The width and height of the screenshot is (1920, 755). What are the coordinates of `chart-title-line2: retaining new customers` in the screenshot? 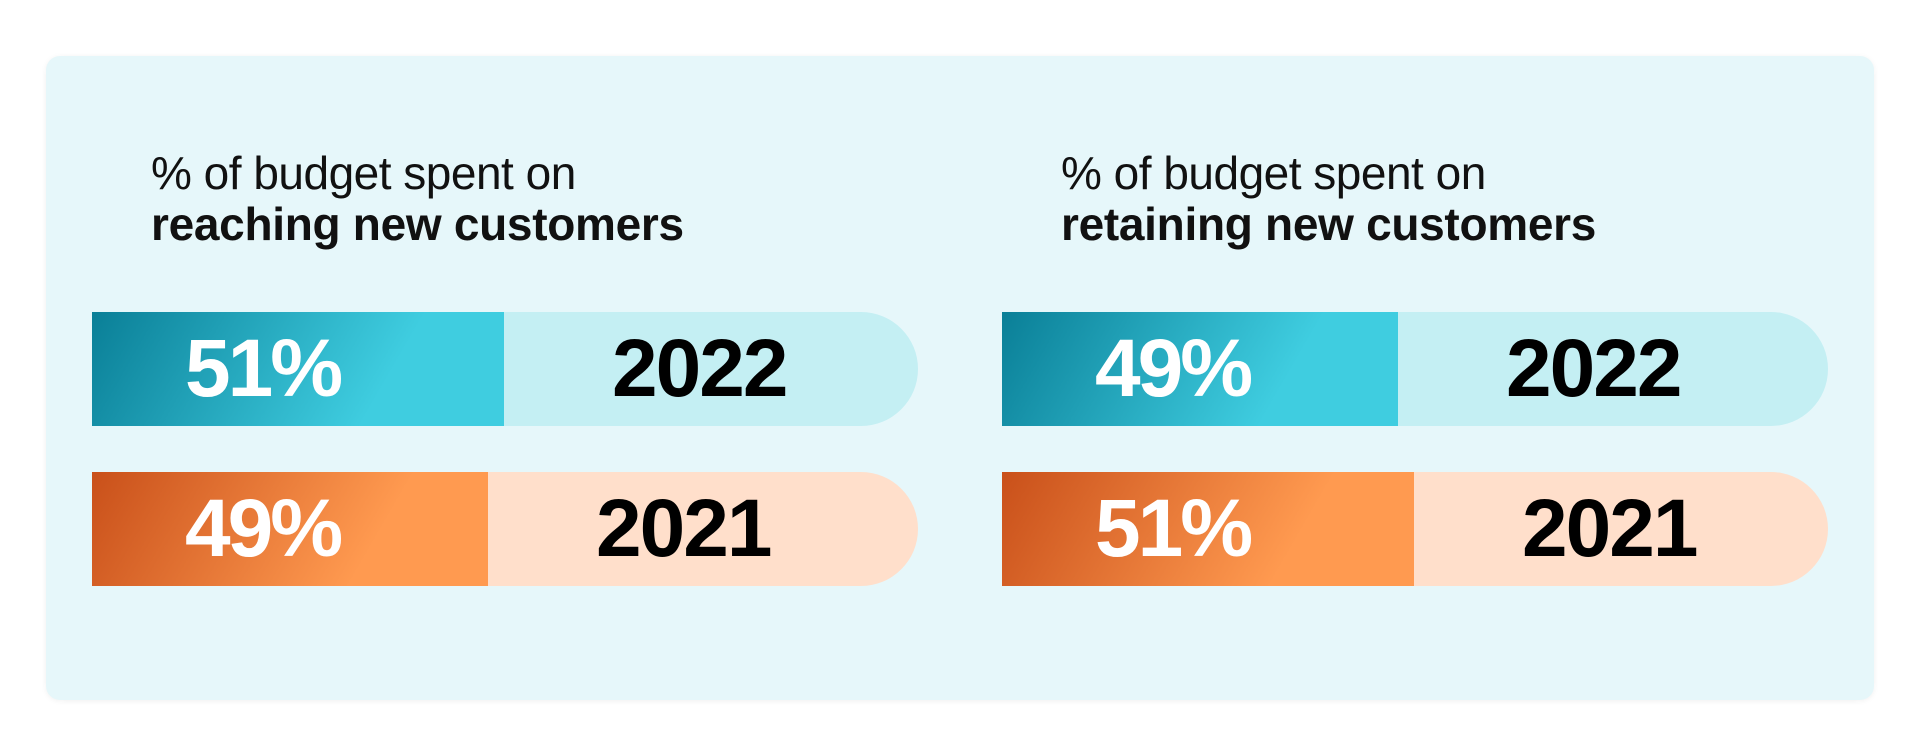 It's located at (1329, 223).